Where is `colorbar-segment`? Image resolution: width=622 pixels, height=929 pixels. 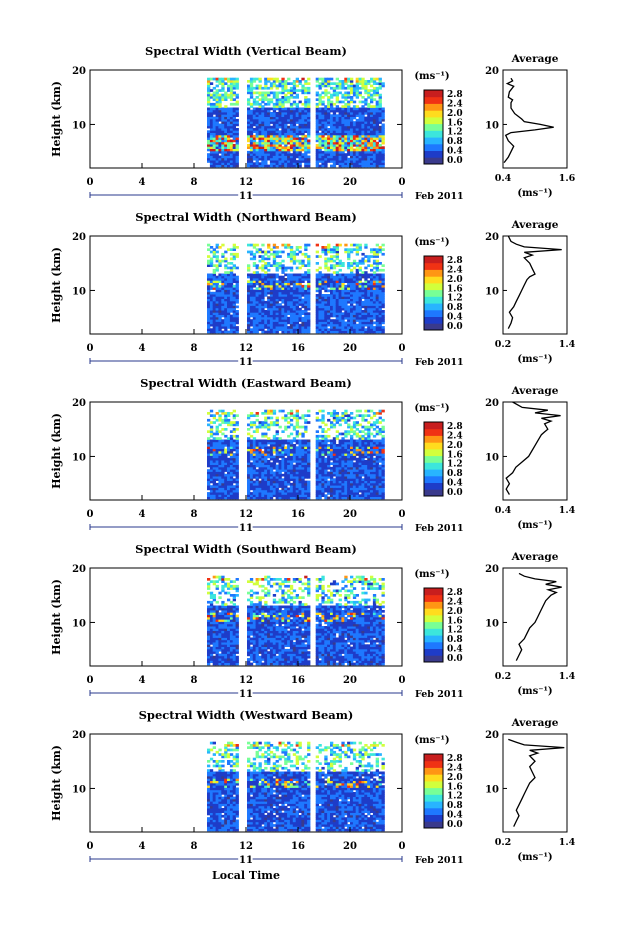
colorbar-segment is located at coordinates (433, 266).